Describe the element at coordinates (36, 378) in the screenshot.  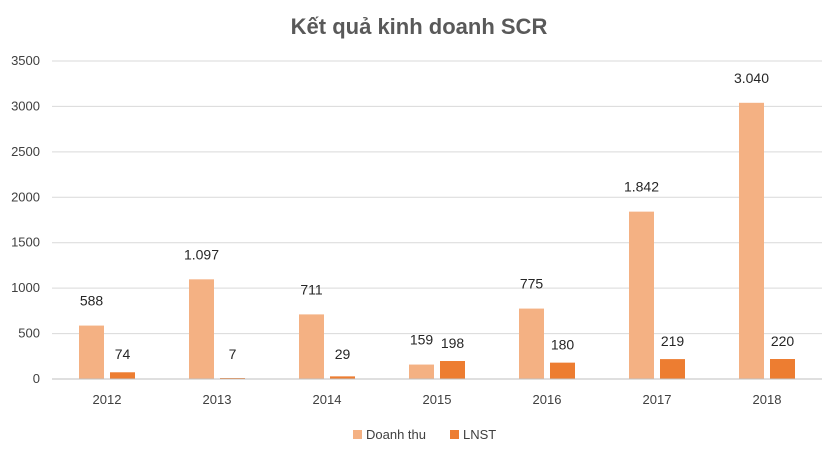
I see `y-tick-label: 0` at that location.